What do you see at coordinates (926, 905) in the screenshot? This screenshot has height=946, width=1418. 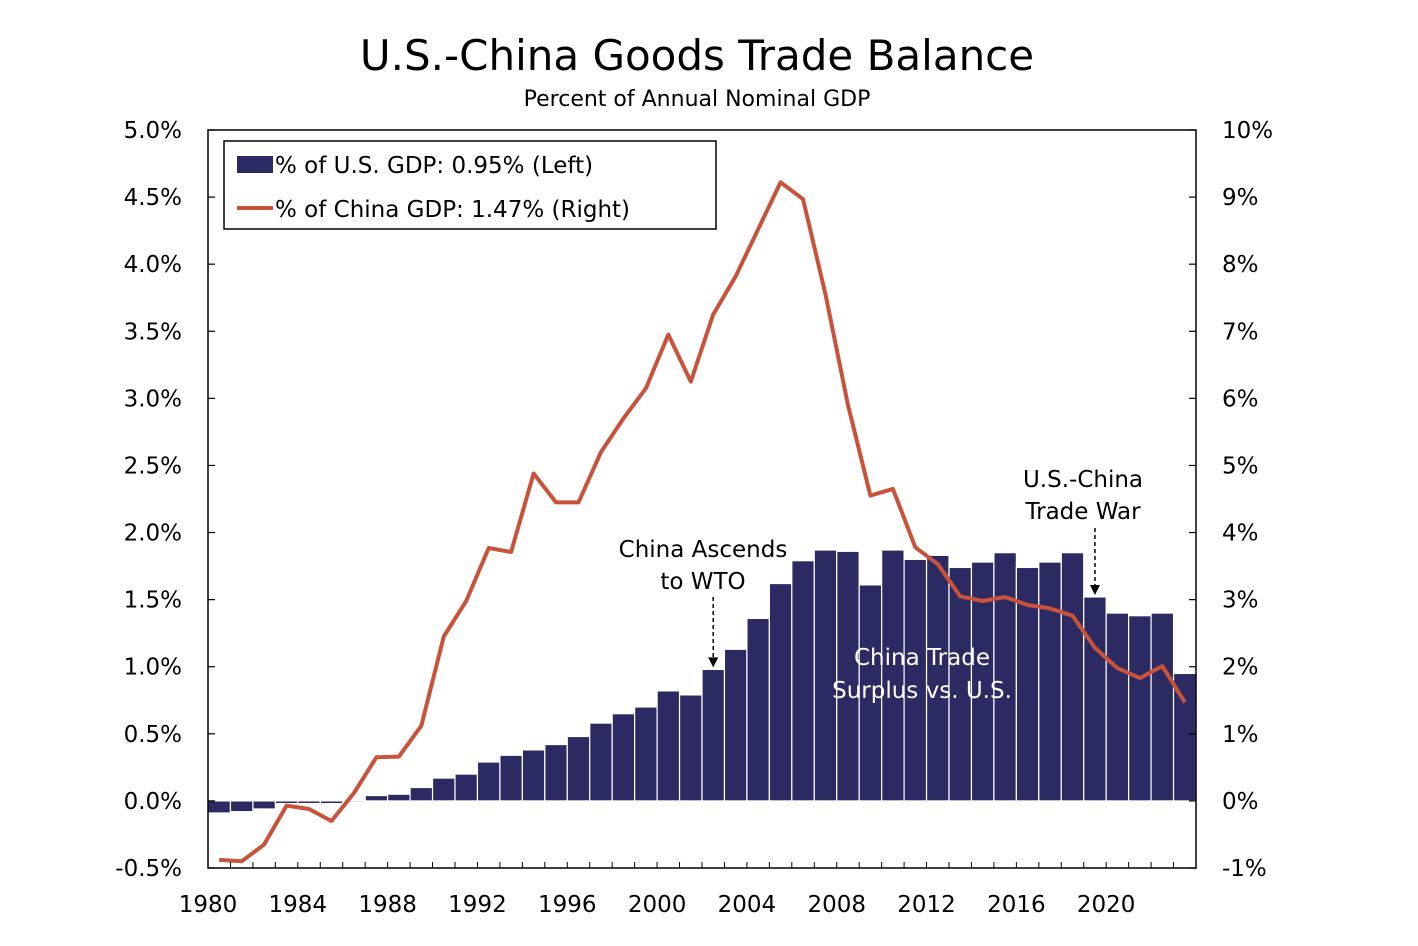 I see `x-tick-label: 2012` at bounding box center [926, 905].